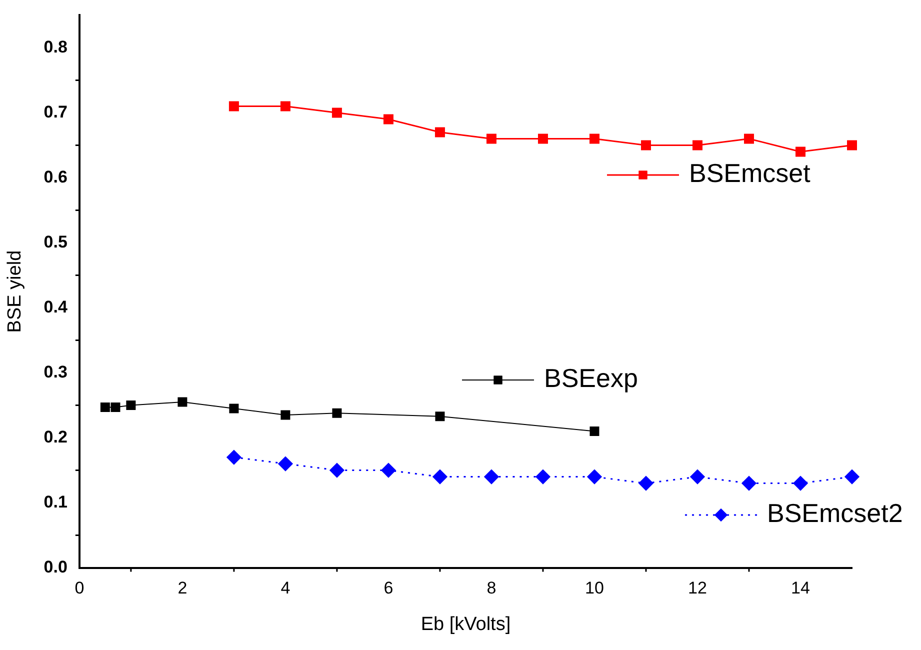  I want to click on y-tick-label: 0.1, so click(56, 502).